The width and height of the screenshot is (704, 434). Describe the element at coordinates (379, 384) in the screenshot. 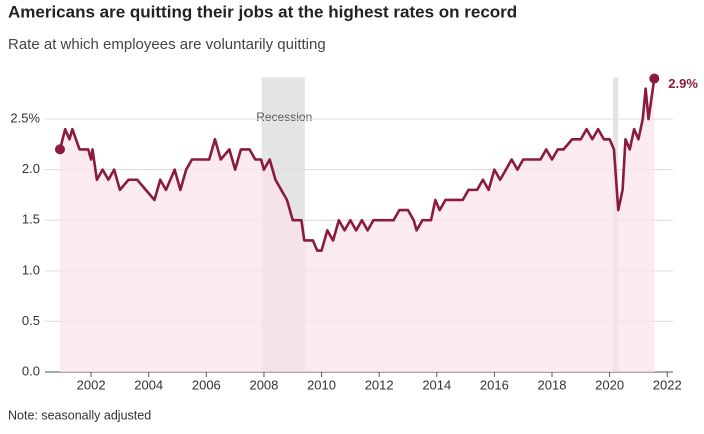

I see `x-tick-label: 2012` at that location.